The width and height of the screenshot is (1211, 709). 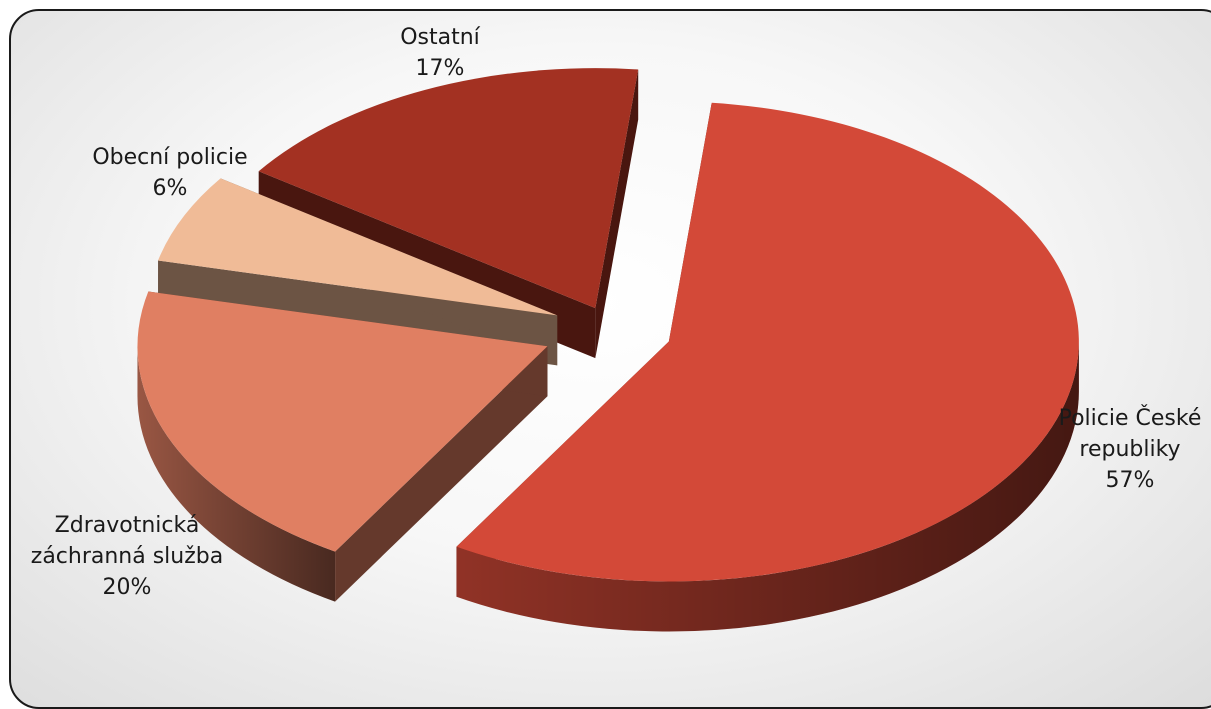 I want to click on label-policie-cr: Policie České republiky 57%, so click(x=1130, y=449).